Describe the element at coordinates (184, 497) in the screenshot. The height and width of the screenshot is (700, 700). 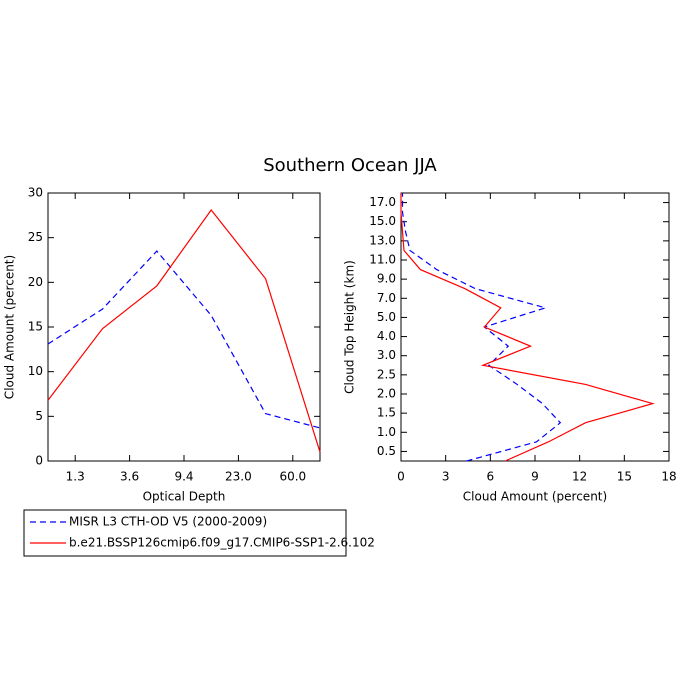
I see `x-axis-label: Optical Depth` at that location.